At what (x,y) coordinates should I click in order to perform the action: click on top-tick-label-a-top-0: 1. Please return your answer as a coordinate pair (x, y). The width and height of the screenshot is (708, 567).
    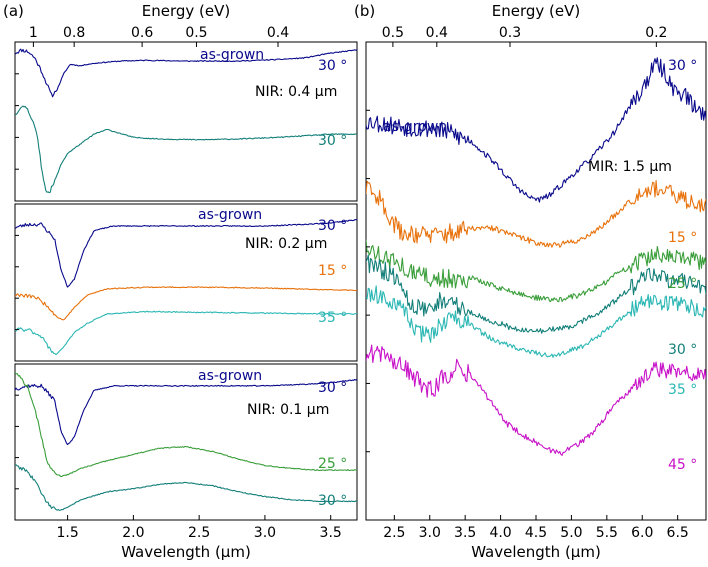
    Looking at the image, I should click on (33, 33).